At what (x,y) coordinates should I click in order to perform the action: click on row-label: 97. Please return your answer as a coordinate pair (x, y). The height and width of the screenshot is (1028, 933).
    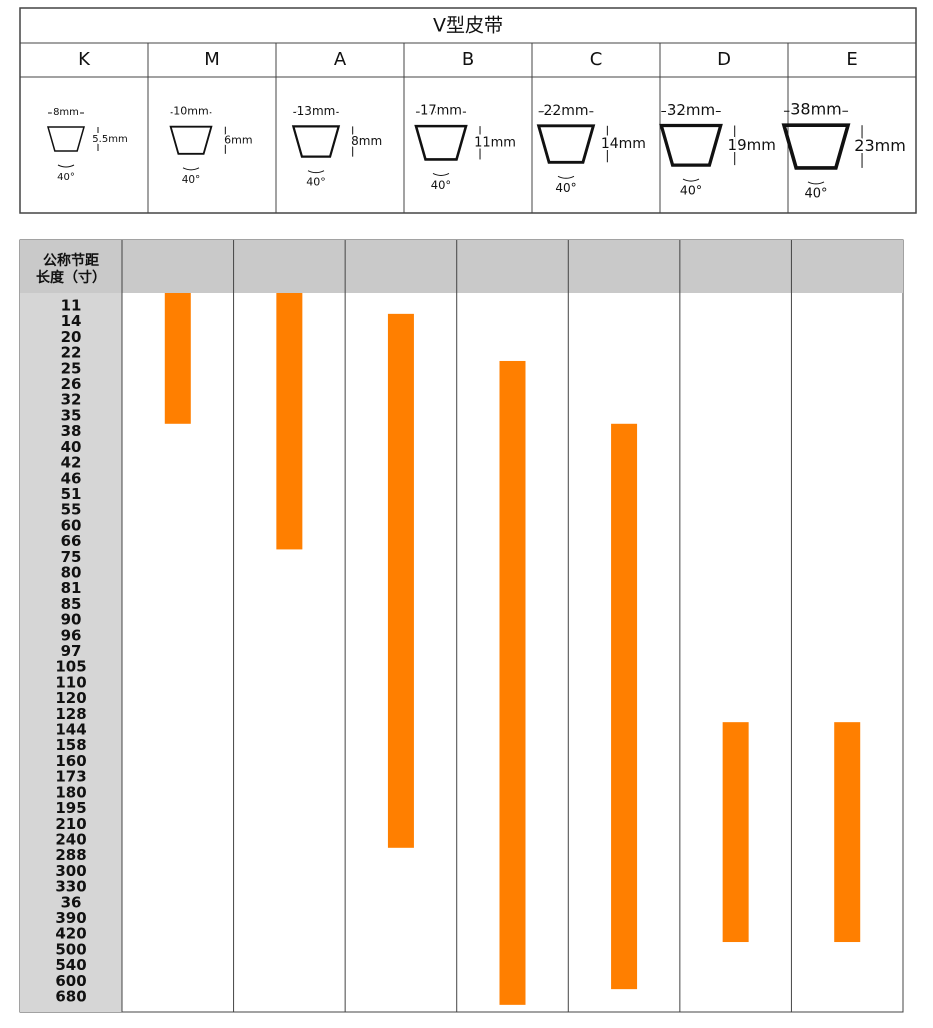
    Looking at the image, I should click on (71, 651).